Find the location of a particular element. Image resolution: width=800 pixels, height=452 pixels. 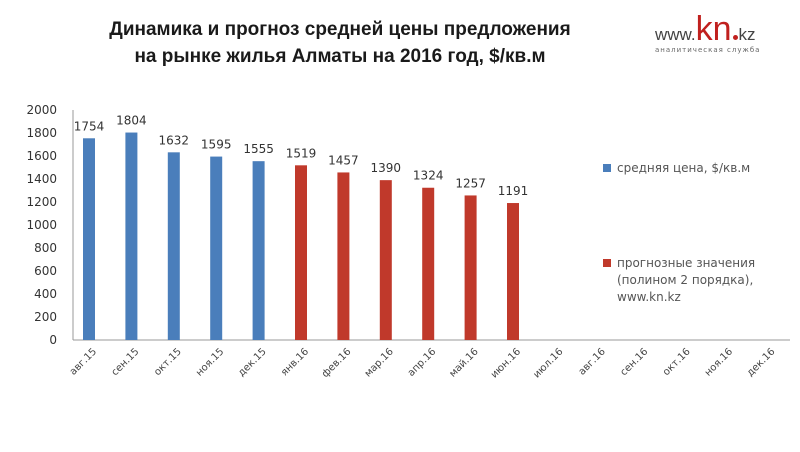

y-tick-label: 1800 is located at coordinates (41, 133).